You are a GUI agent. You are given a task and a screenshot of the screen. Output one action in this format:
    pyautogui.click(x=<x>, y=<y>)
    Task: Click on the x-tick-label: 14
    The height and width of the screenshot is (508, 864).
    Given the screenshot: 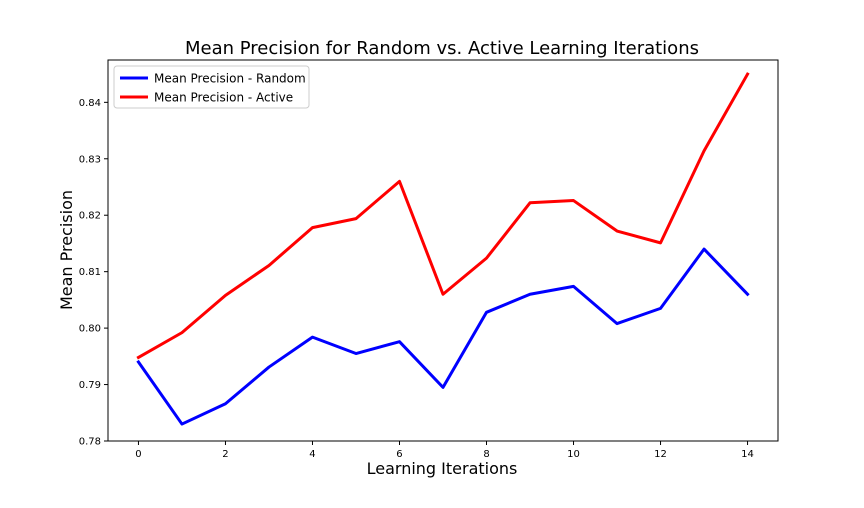 What is the action you would take?
    pyautogui.click(x=747, y=454)
    